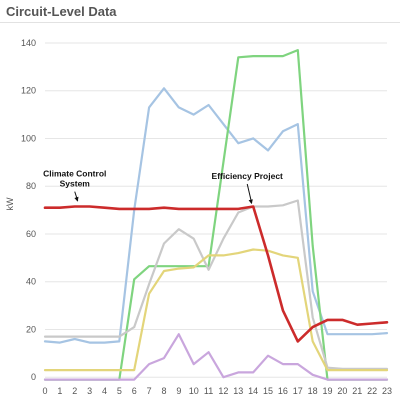 This screenshot has height=400, width=400. I want to click on x-tick-label: 22, so click(372, 391).